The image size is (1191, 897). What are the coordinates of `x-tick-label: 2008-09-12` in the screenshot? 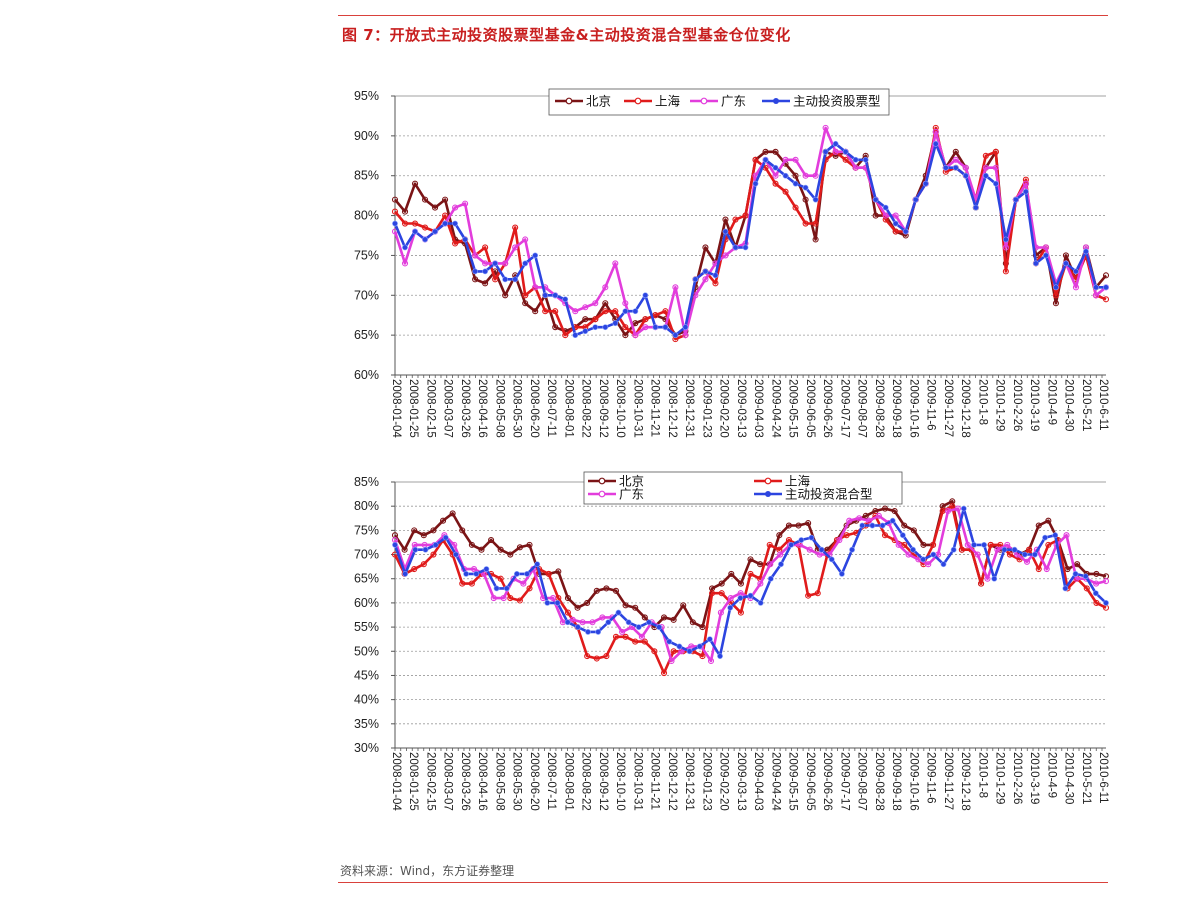 It's located at (603, 408).